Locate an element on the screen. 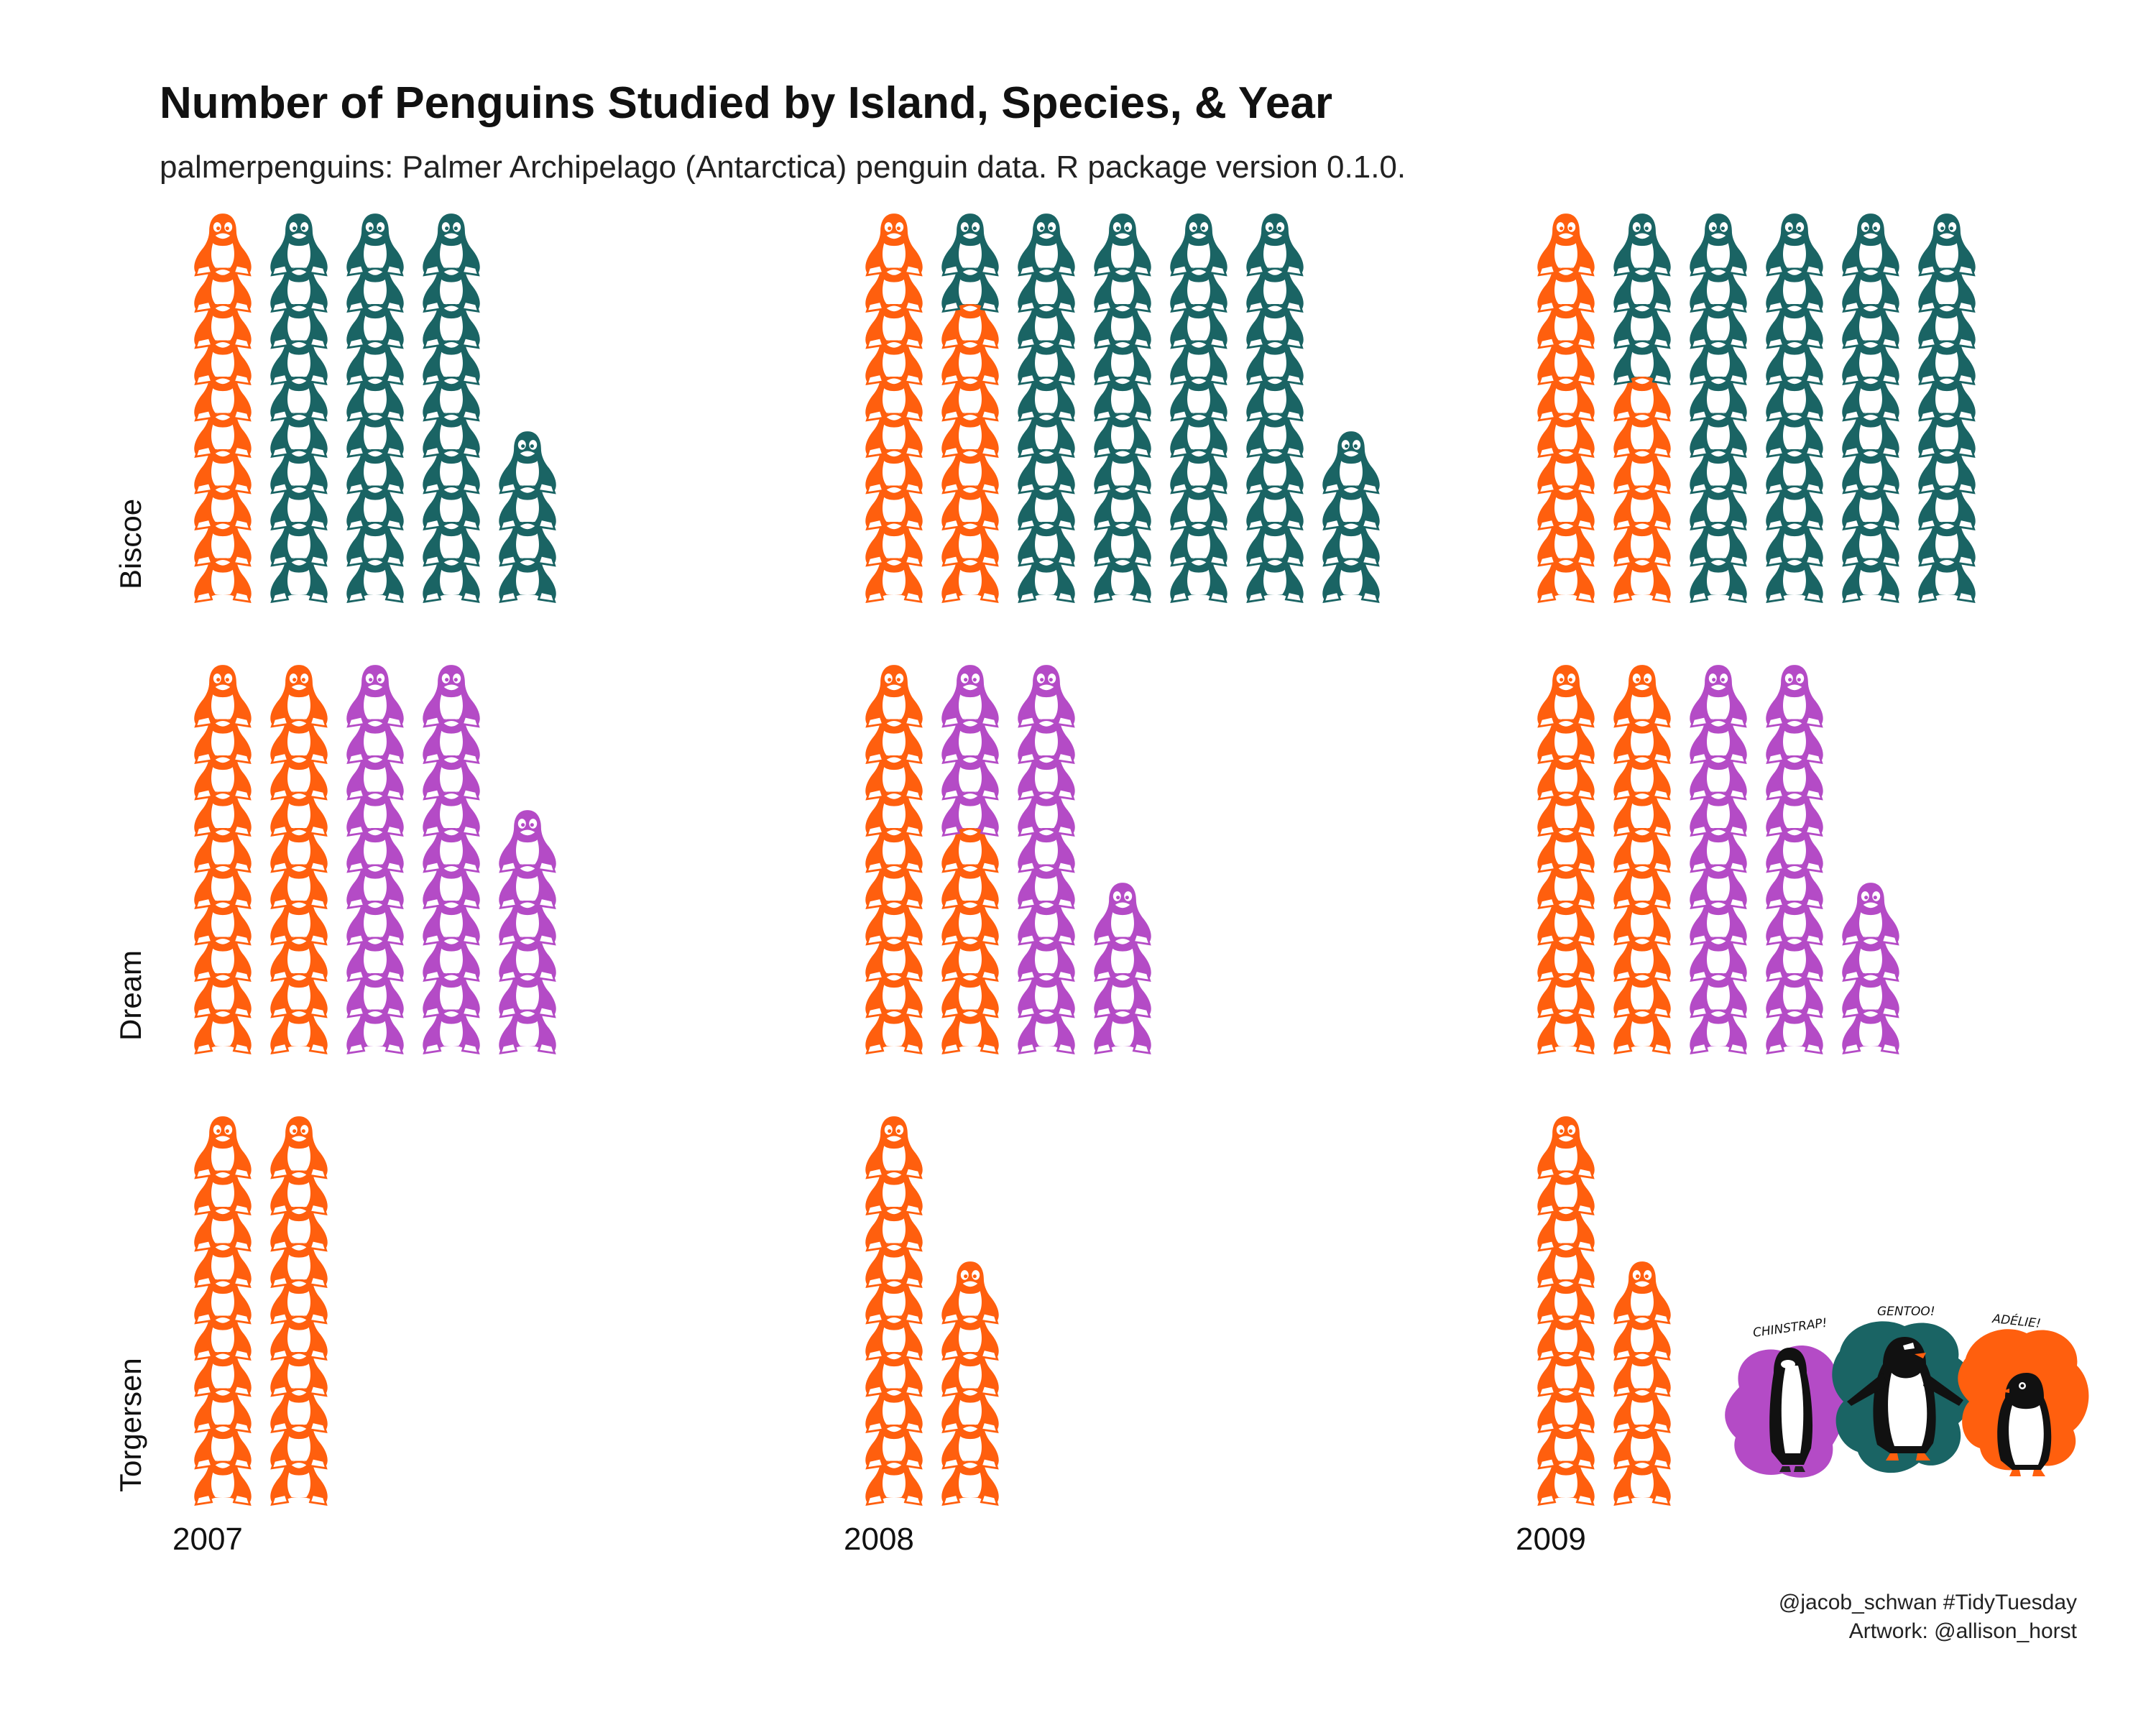 The image size is (2156, 1725). year-label-2008: 2008 is located at coordinates (879, 1539).